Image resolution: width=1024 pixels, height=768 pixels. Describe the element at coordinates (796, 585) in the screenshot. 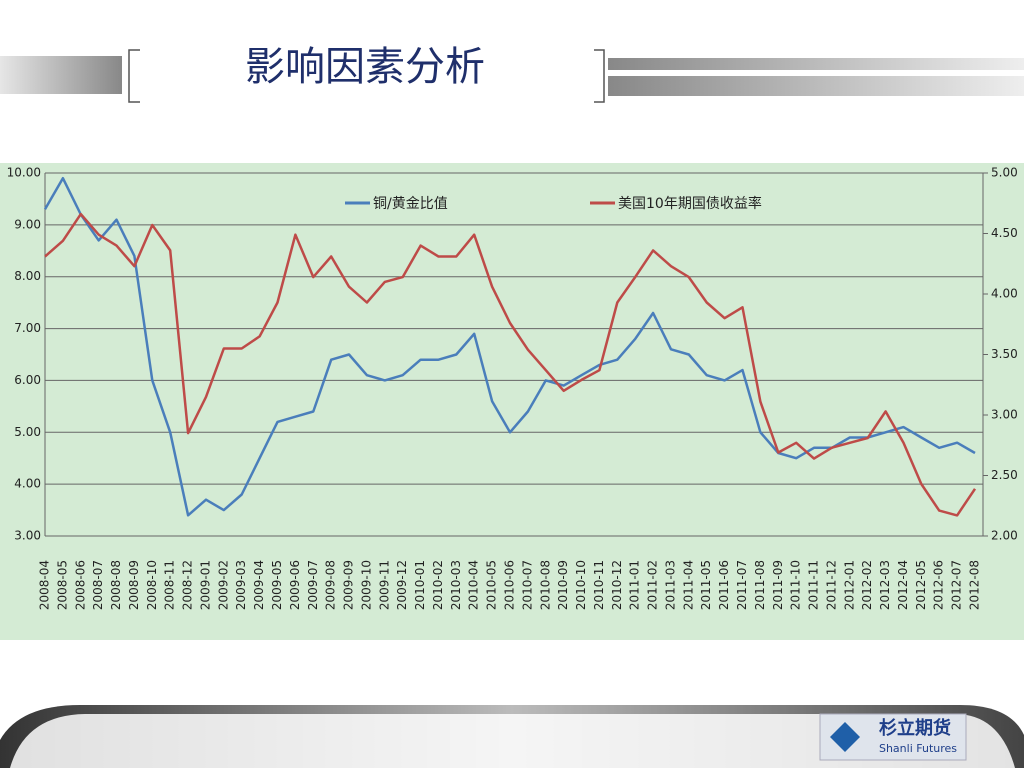

I see `x-tick-label: 2011-10` at that location.